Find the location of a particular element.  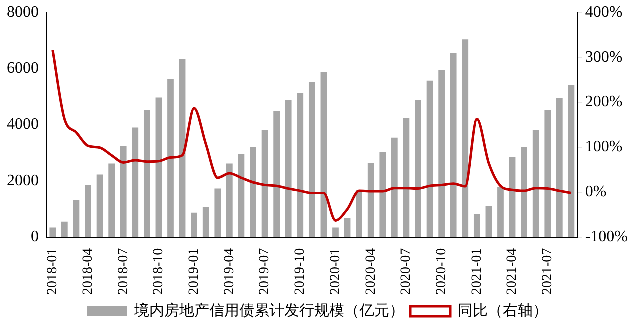

x-tick-label: 2019-04 is located at coordinates (230, 272).